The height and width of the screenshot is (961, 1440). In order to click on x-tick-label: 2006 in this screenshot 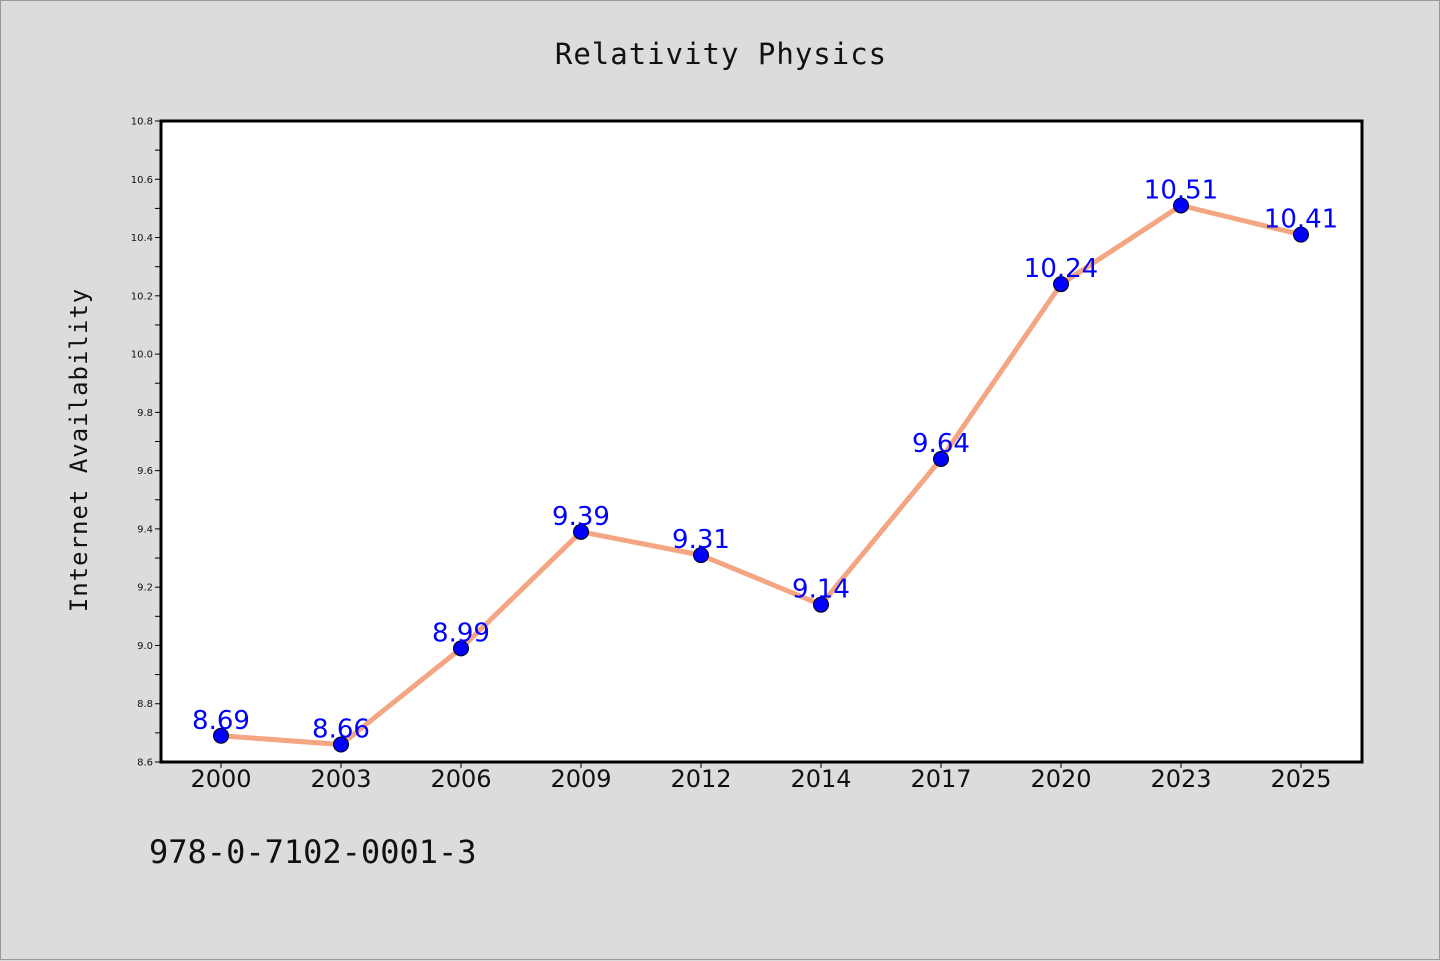, I will do `click(460, 779)`.